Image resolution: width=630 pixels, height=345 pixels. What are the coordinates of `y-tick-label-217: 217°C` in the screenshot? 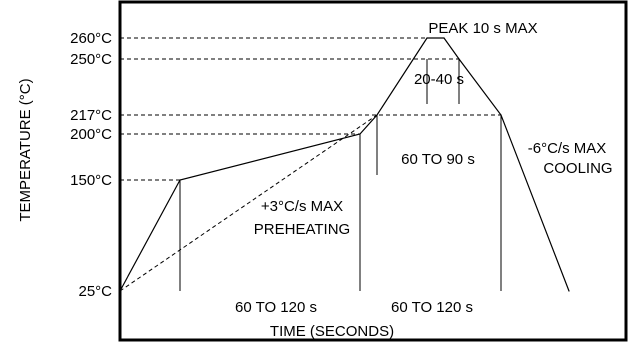 It's located at (91, 115).